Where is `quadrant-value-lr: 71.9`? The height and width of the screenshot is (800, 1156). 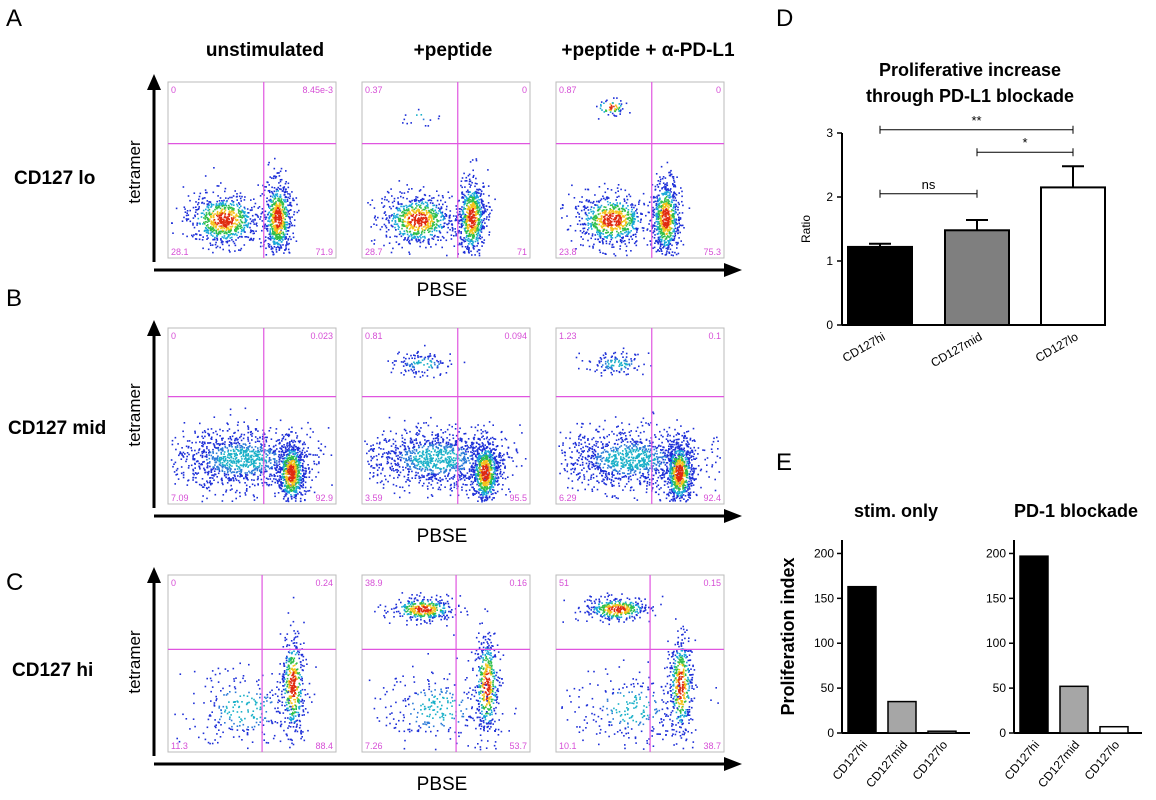
quadrant-value-lr: 71.9 is located at coordinates (324, 252).